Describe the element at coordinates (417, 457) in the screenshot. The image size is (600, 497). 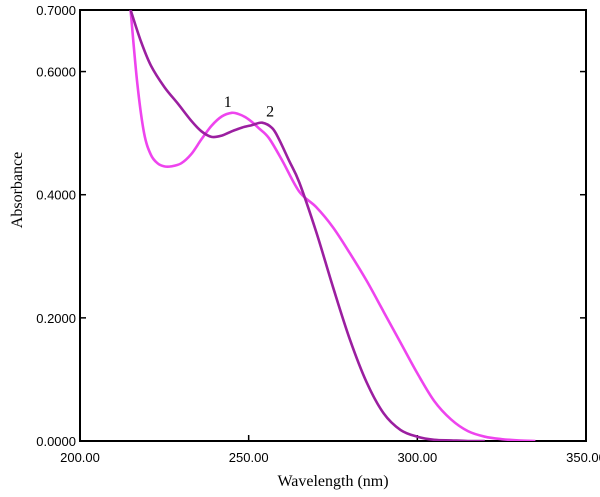
I see `x-tick-label: 300.00` at that location.